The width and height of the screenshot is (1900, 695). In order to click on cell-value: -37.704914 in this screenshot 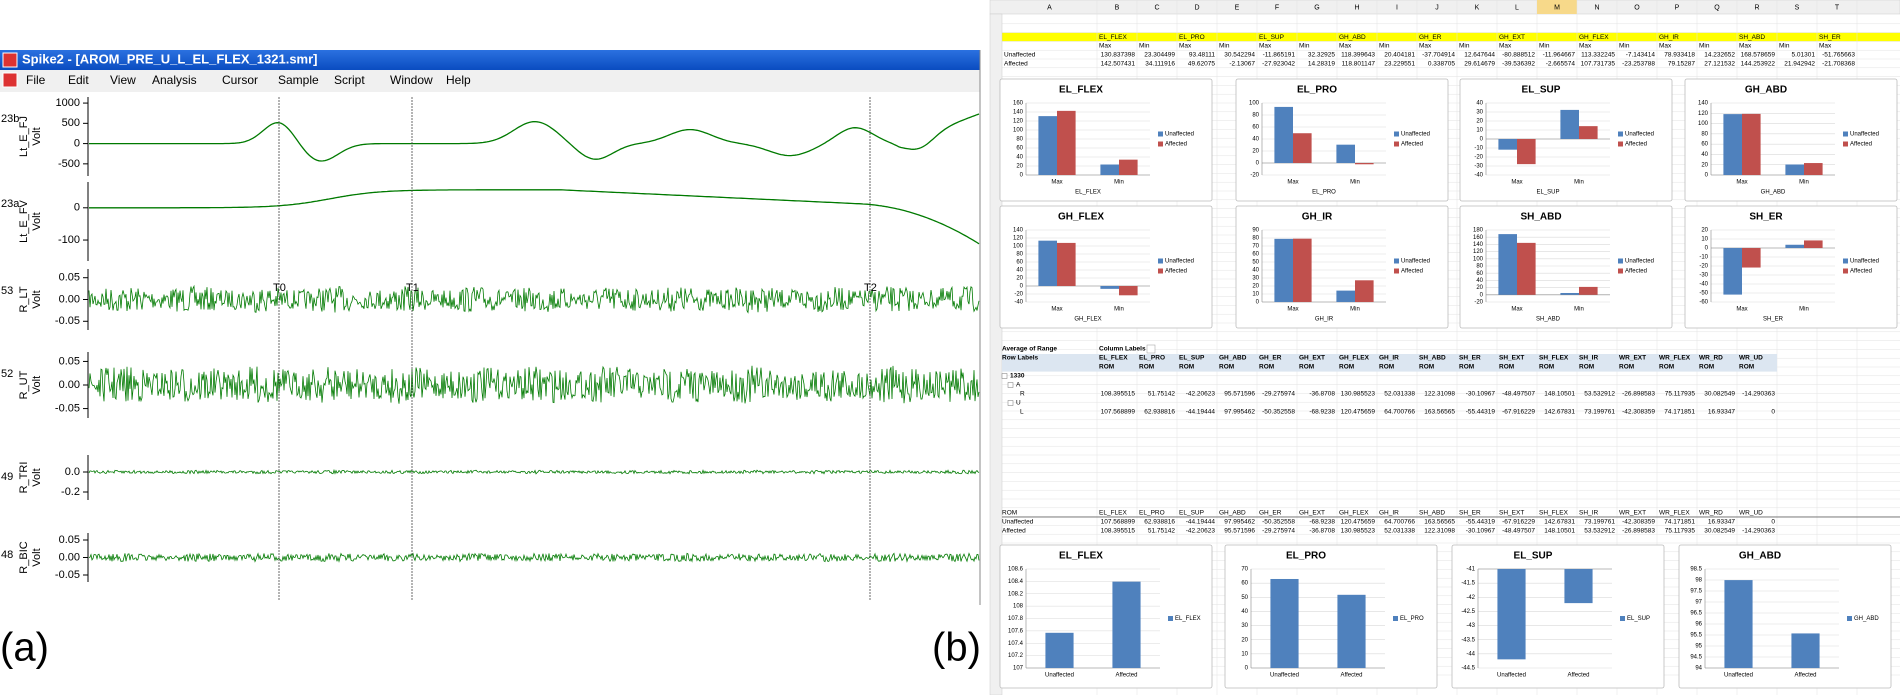, I will do `click(1438, 55)`.